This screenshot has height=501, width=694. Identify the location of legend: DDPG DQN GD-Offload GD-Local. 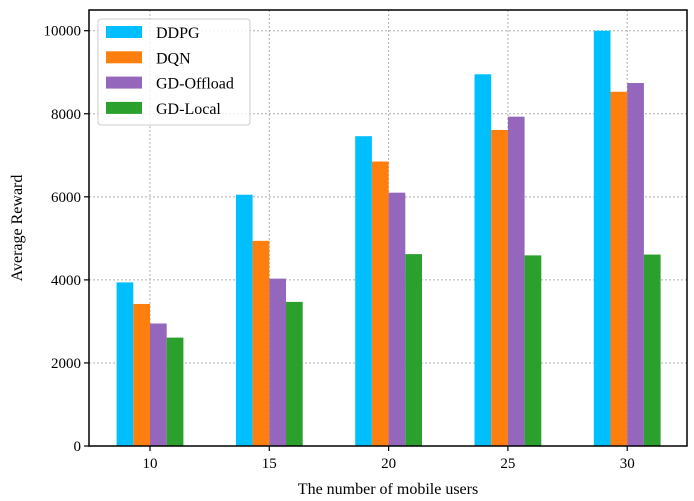
(174, 72).